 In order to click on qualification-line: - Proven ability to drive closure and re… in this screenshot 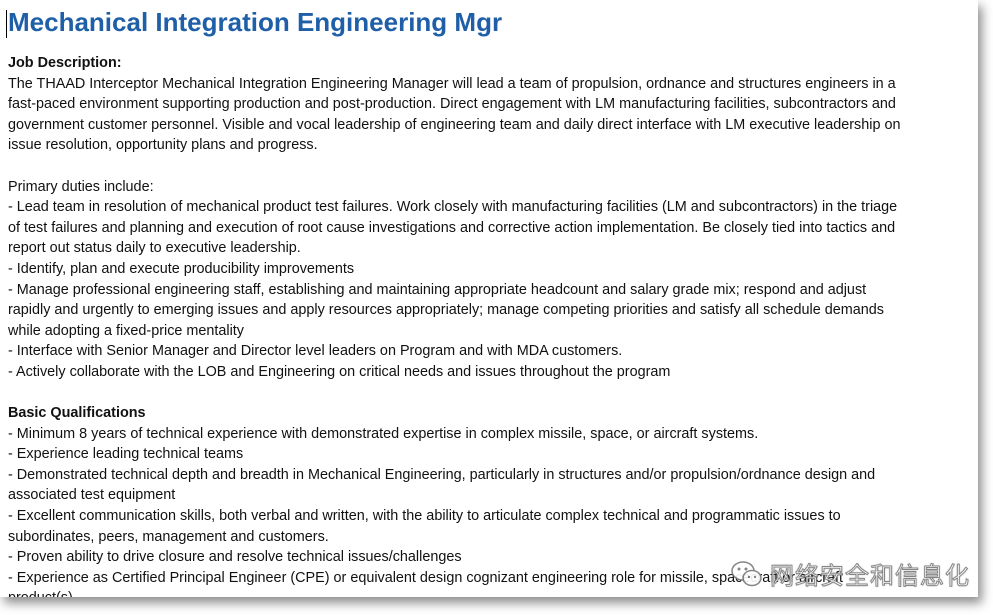, I will do `click(235, 557)`.